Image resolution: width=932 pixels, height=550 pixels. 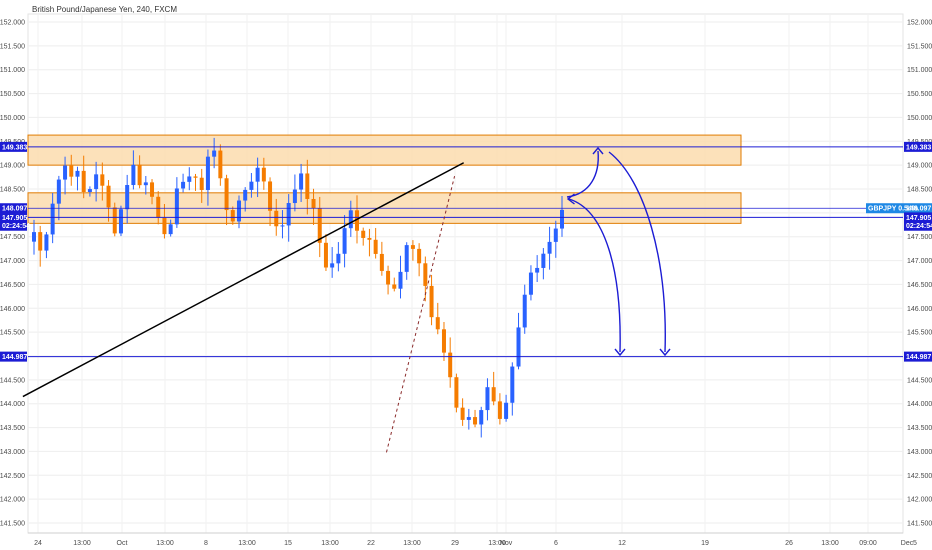 What do you see at coordinates (919, 166) in the screenshot?
I see `y-tick-label-right: 149.000` at bounding box center [919, 166].